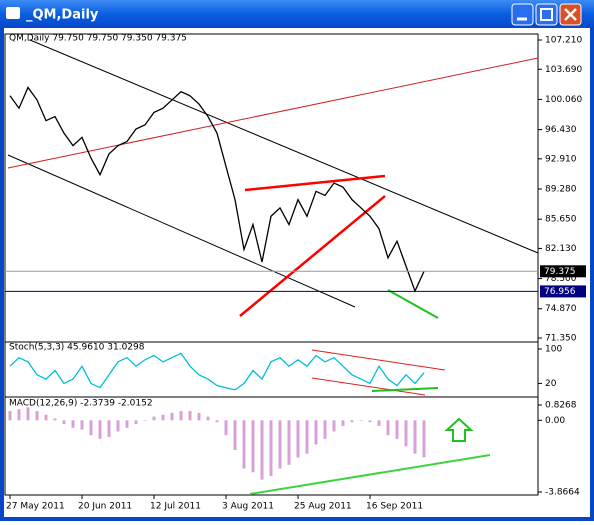 This screenshot has height=525, width=594. Describe the element at coordinates (77, 348) in the screenshot. I see `panel-title: Stoch(5,3,3) 45.9610 31.0298` at that location.